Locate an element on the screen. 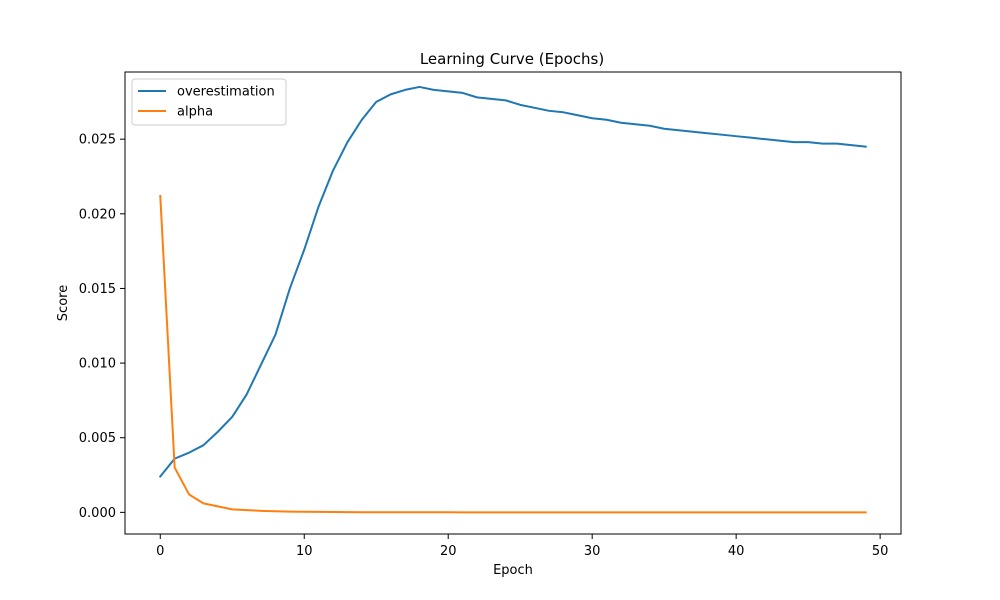  legend-box is located at coordinates (209, 102).